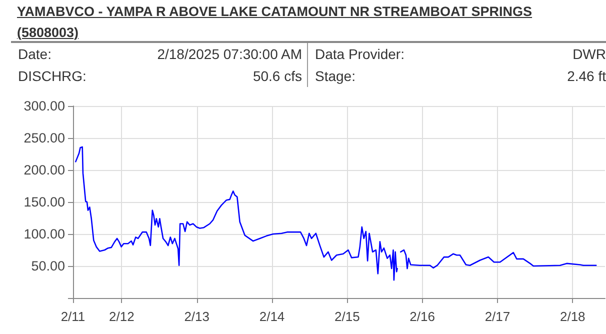 This screenshot has width=606, height=334. I want to click on y-tick-label: 200.00, so click(44, 170).